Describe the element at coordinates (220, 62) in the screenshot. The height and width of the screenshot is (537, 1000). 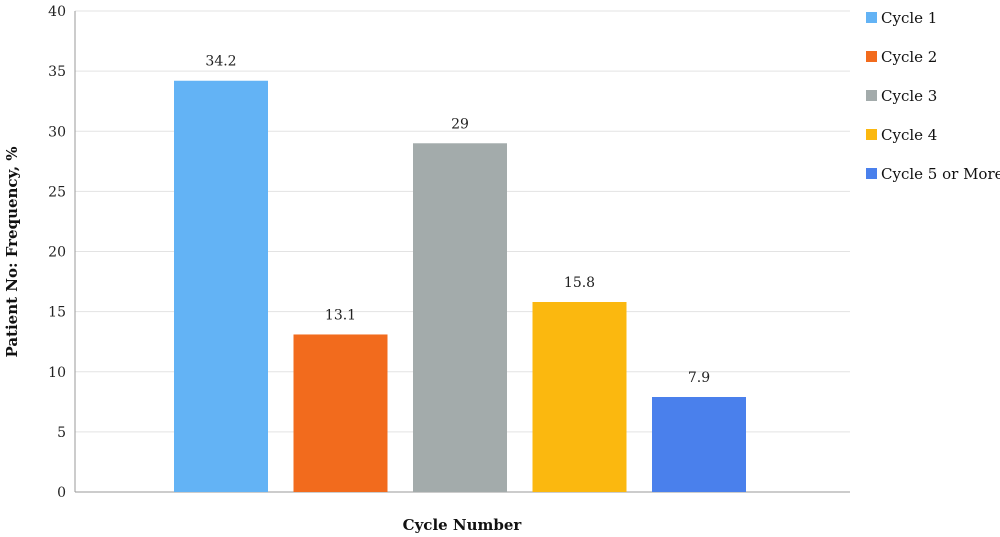
I see `data-label-1: 34.2` at that location.